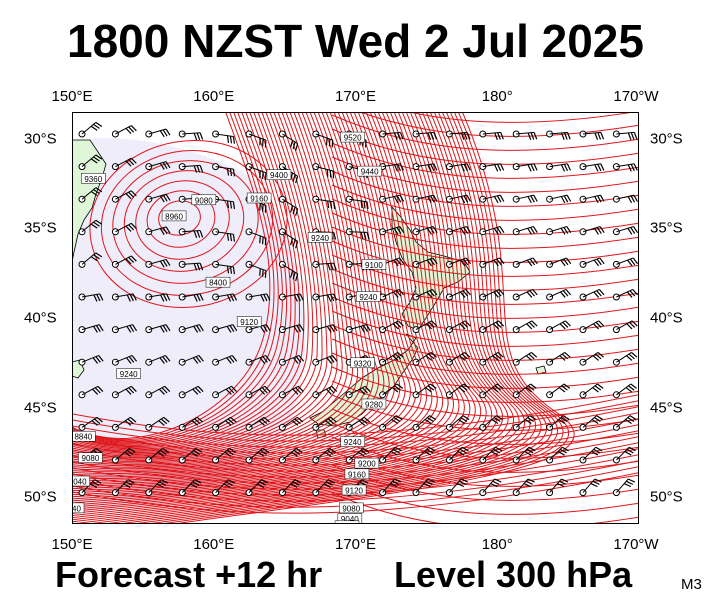  What do you see at coordinates (78, 507) in the screenshot?
I see `contour-label: 9040` at bounding box center [78, 507].